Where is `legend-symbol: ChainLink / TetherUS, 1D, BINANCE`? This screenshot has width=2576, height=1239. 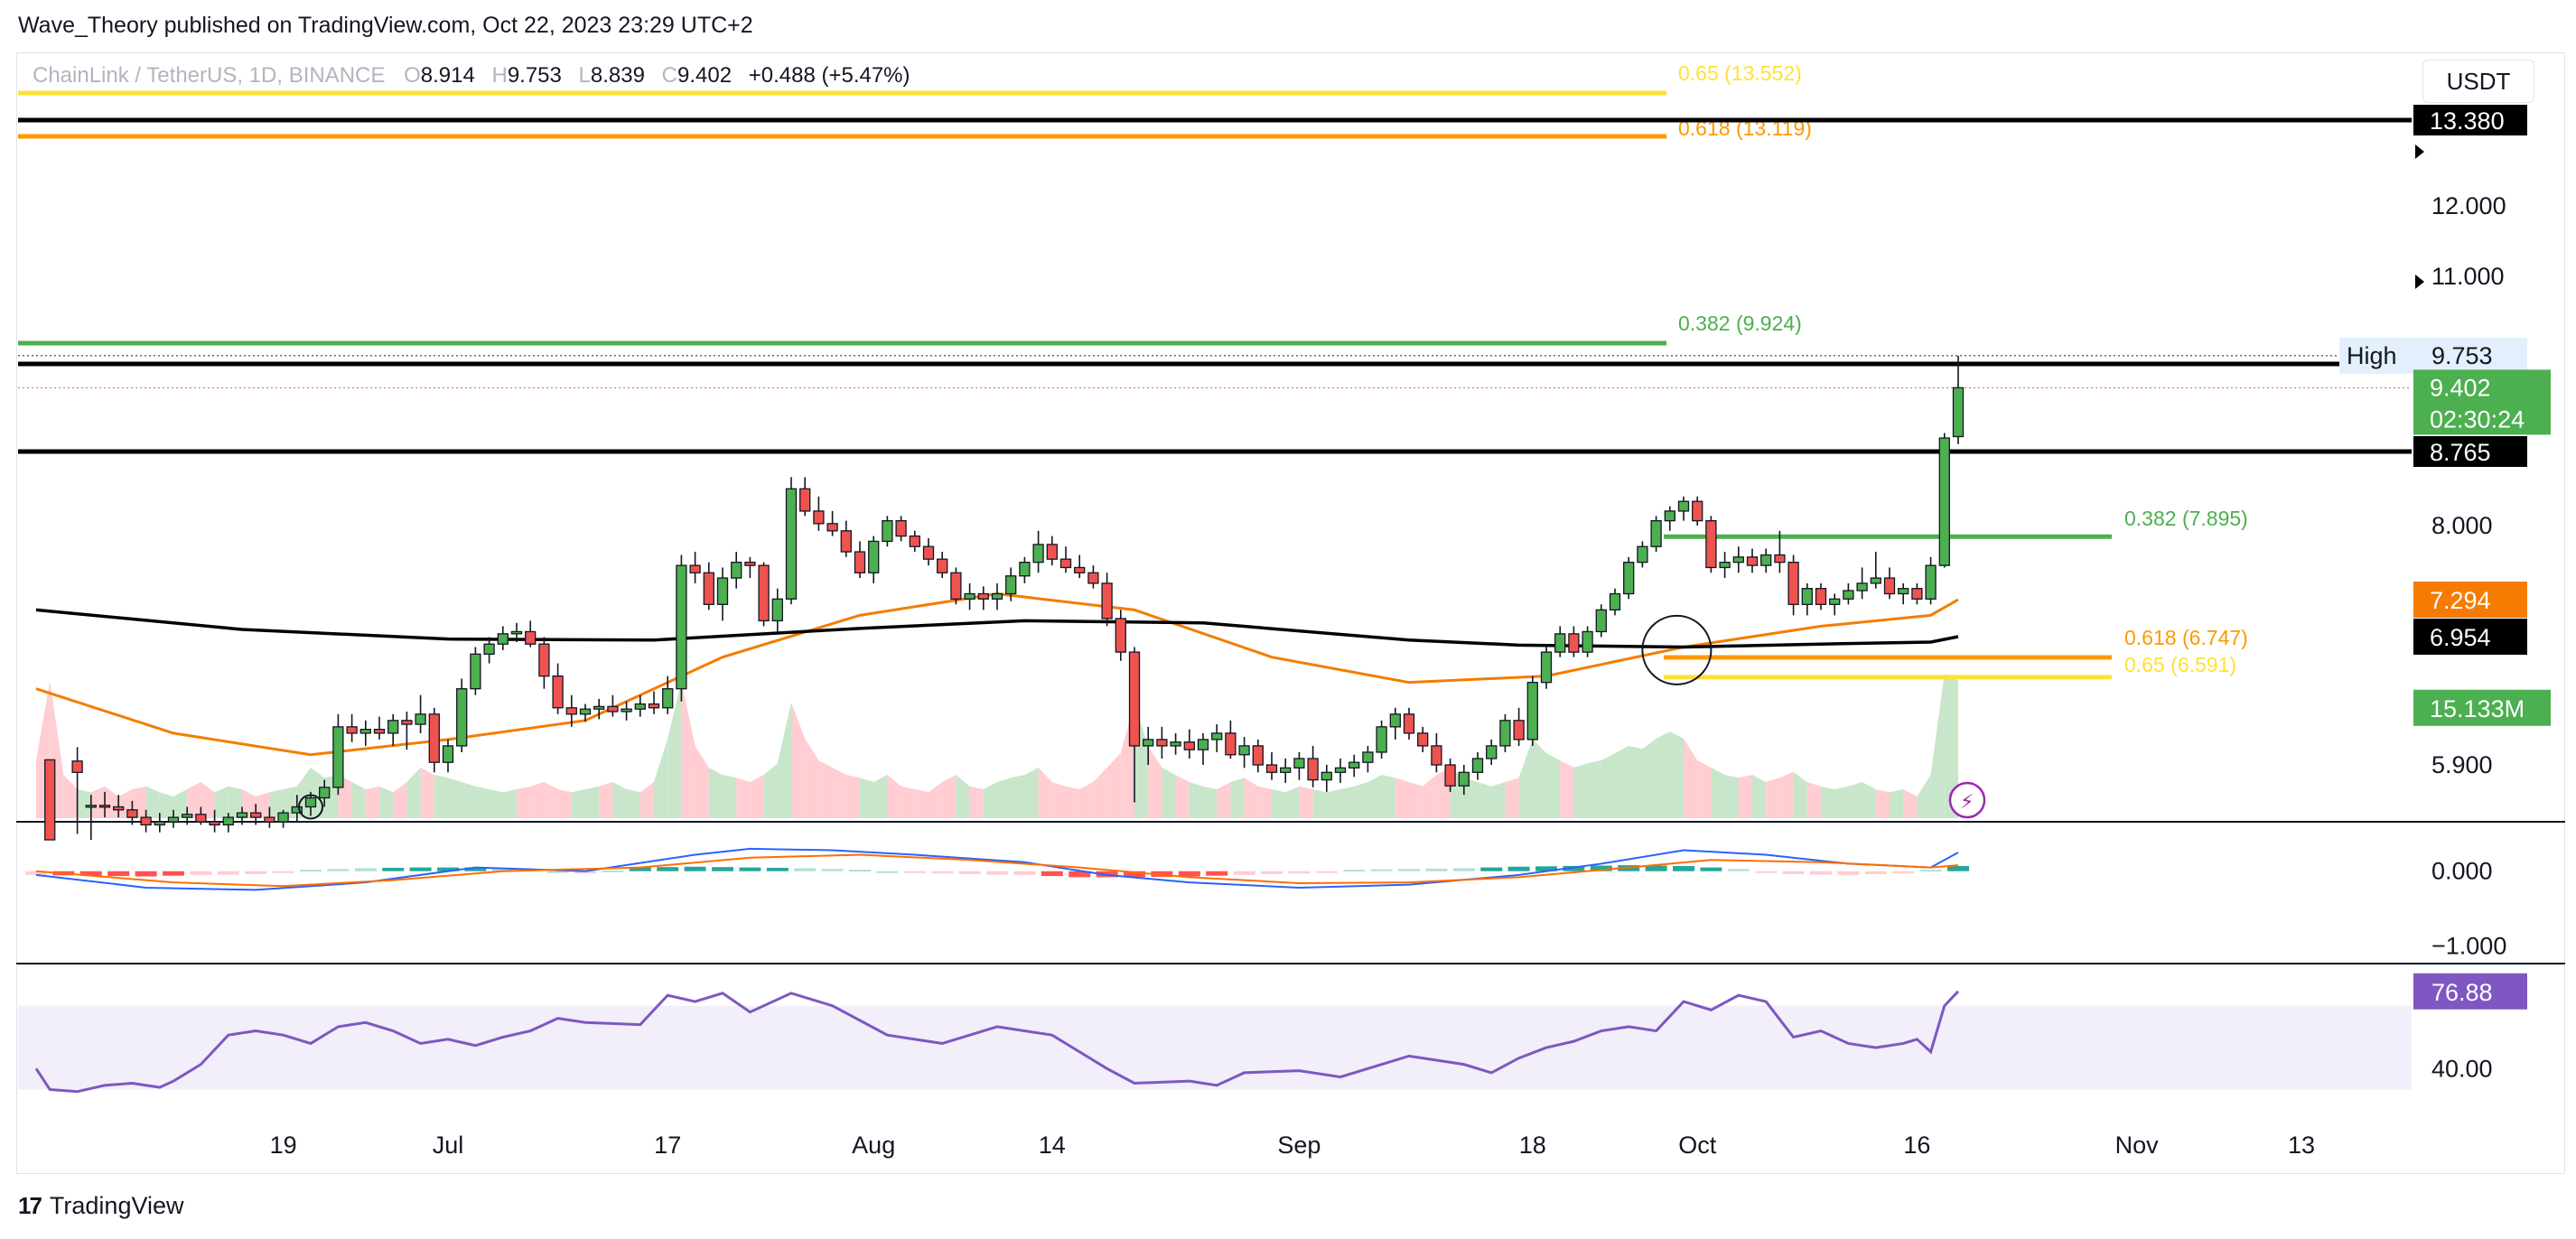
legend-symbol: ChainLink / TetherUS, 1D, BINANCE is located at coordinates (209, 75).